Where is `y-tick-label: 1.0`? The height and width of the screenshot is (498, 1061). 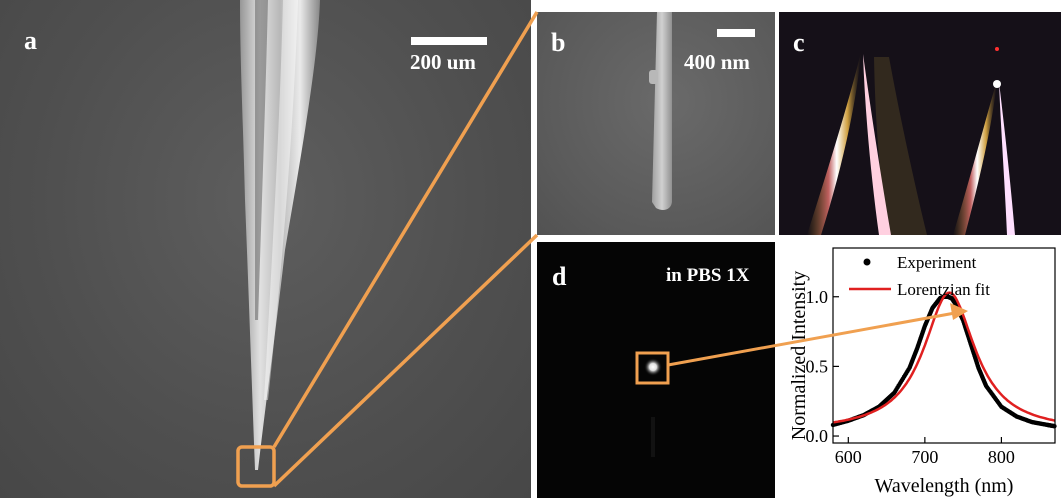 y-tick-label: 1.0 is located at coordinates (817, 297).